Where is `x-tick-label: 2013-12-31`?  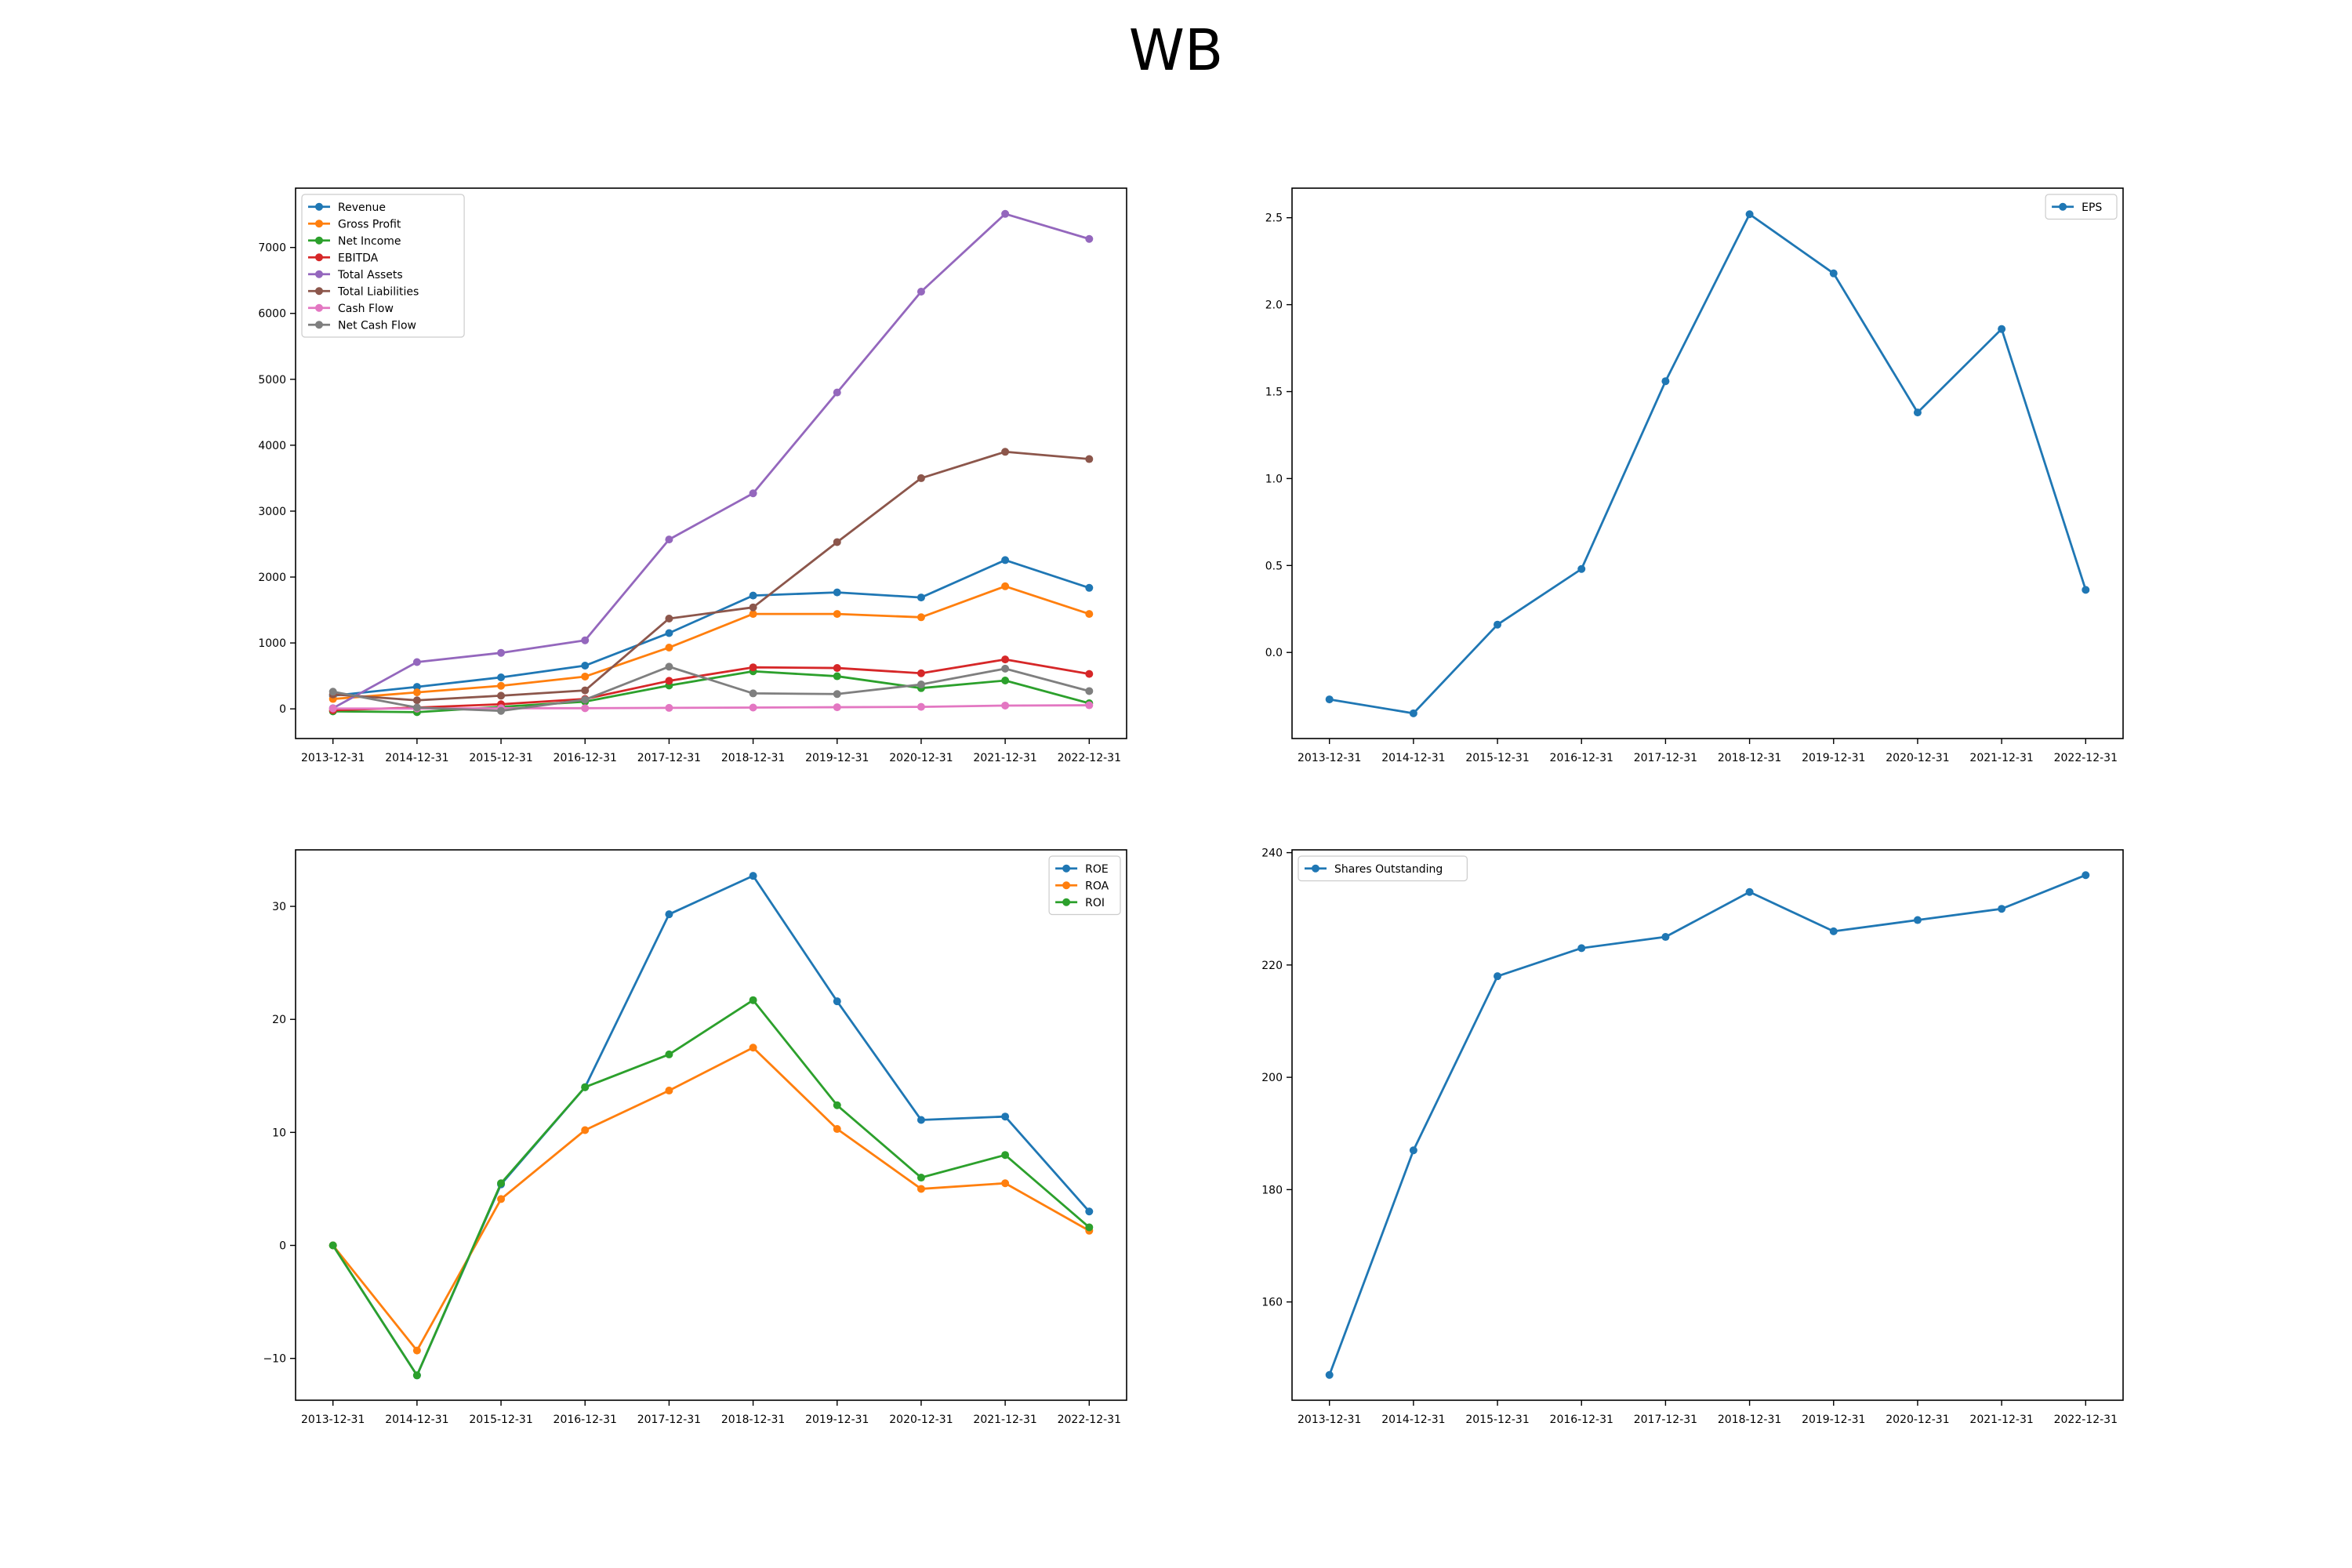 x-tick-label: 2013-12-31 is located at coordinates (333, 1420).